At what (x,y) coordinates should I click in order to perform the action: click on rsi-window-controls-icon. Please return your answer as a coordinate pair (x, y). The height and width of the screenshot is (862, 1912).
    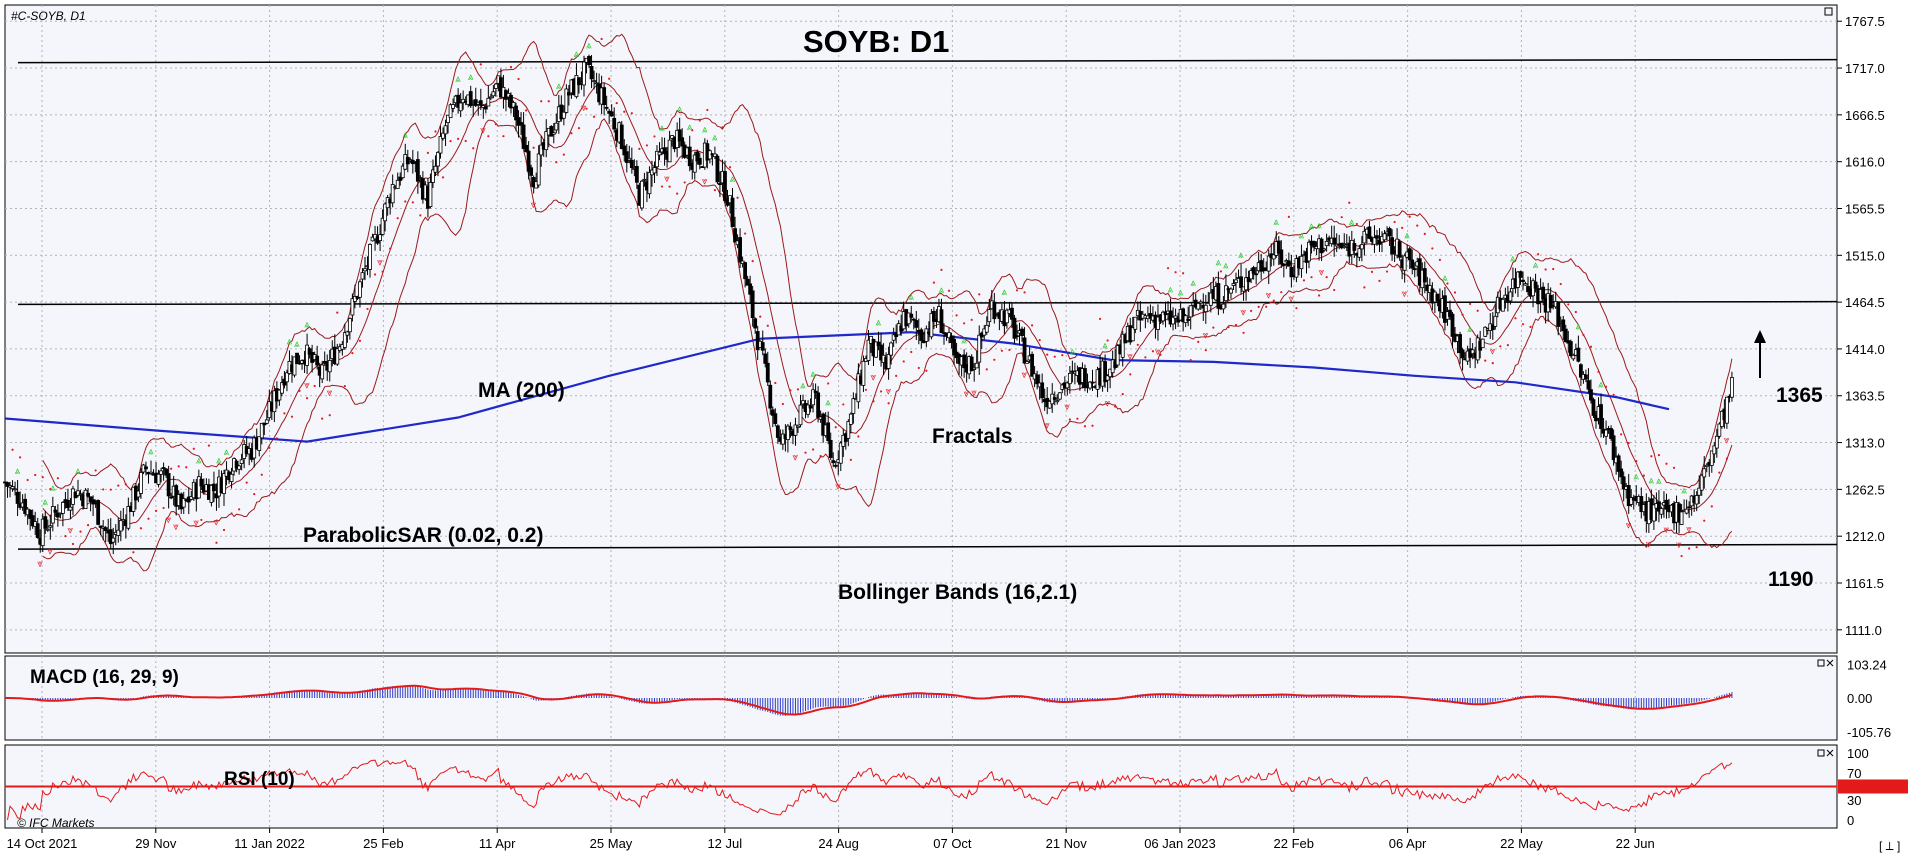
    Looking at the image, I should click on (1825, 753).